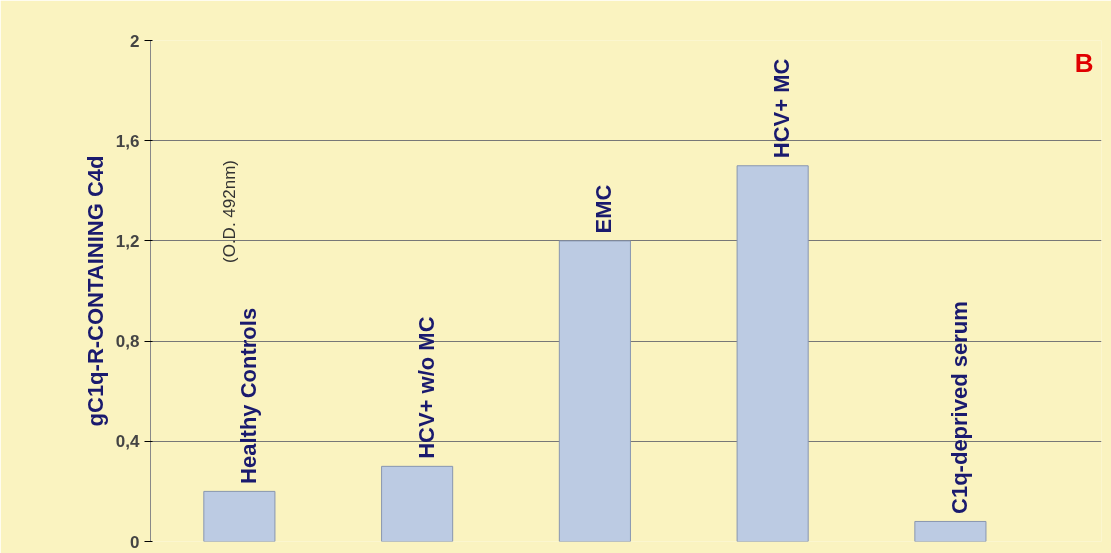  Describe the element at coordinates (135, 41) in the screenshot. I see `y-tick-label: 2` at that location.